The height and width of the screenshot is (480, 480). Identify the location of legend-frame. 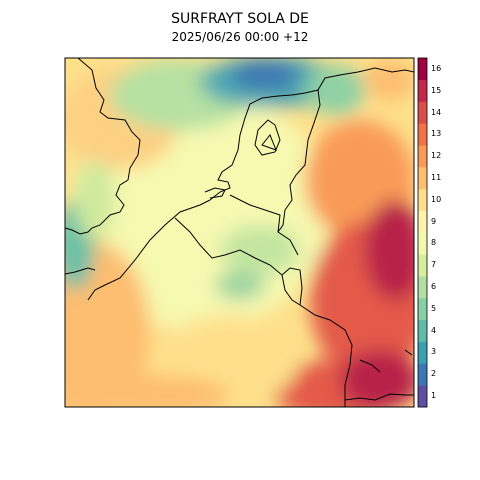
(422, 232).